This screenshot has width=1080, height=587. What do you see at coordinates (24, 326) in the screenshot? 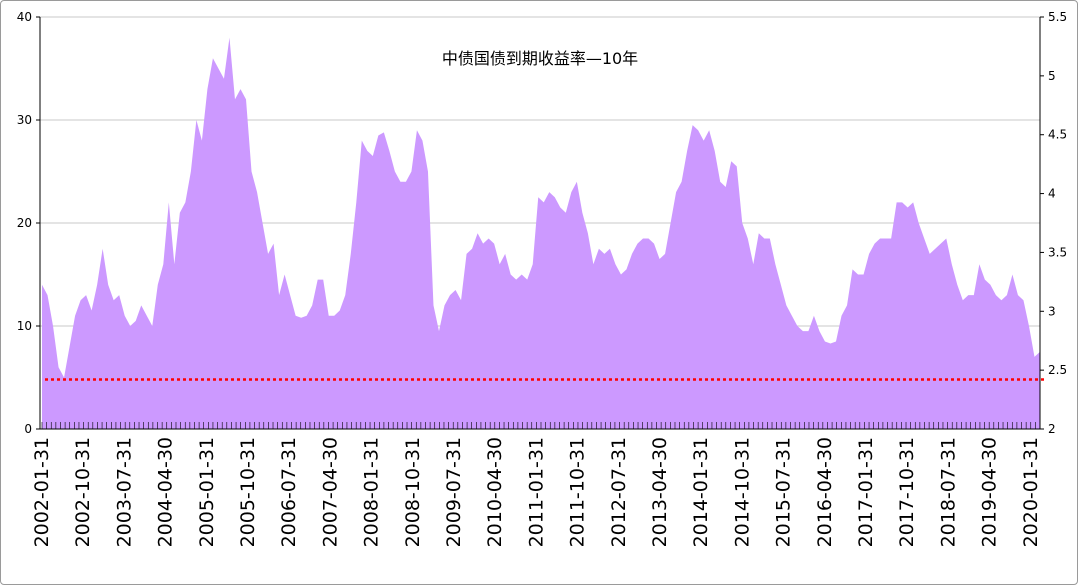
I see `y-tick-label: 10` at bounding box center [24, 326].